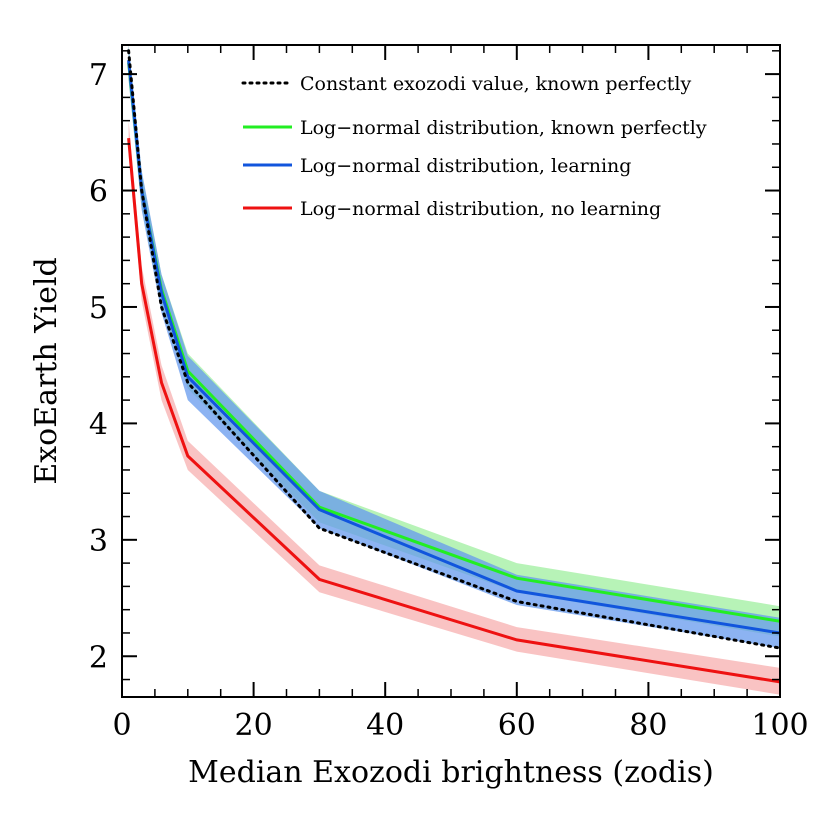  Describe the element at coordinates (451, 772) in the screenshot. I see `x-axis-label: Median Exozodi brightness (zodis)` at that location.